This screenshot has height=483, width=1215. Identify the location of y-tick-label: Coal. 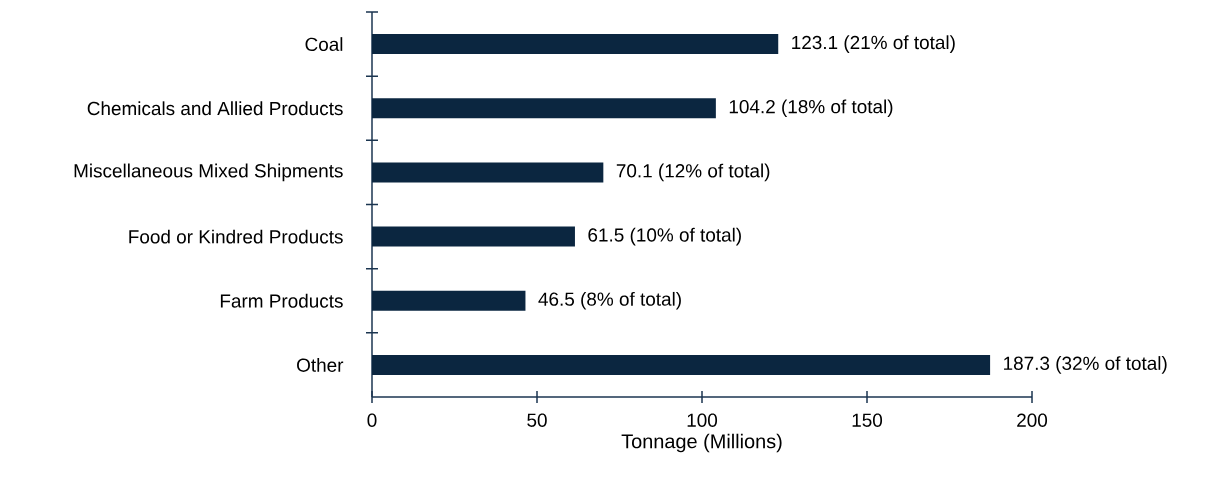
(324, 44).